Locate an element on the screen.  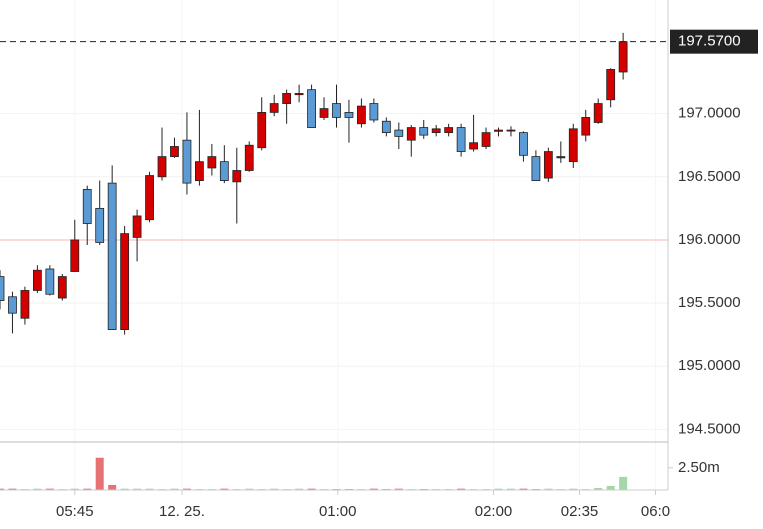
x-tick-label: 05:45 is located at coordinates (75, 511).